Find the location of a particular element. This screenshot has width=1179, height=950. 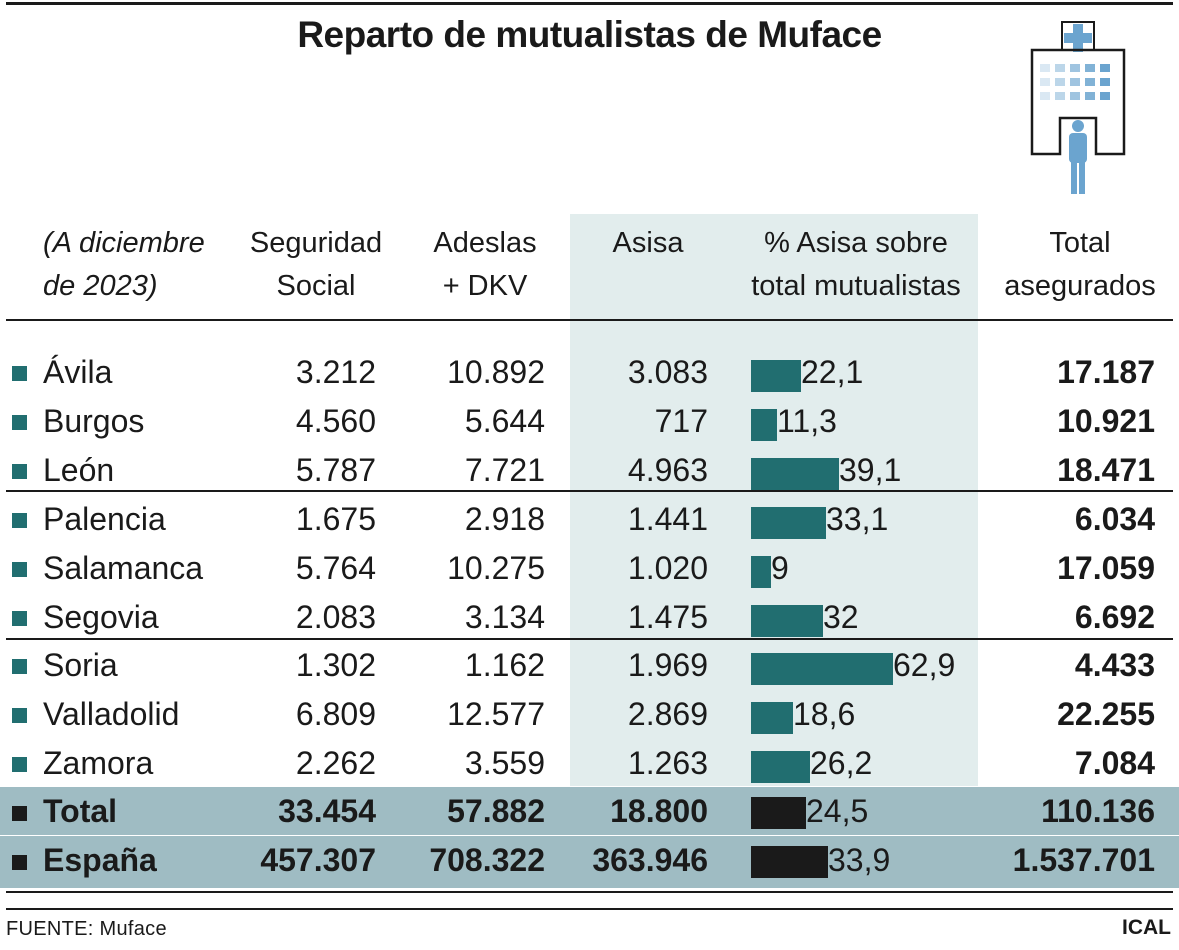

table-row: Zamora 2.262 3.559 1.263 26,2 7.084 is located at coordinates (589, 763).